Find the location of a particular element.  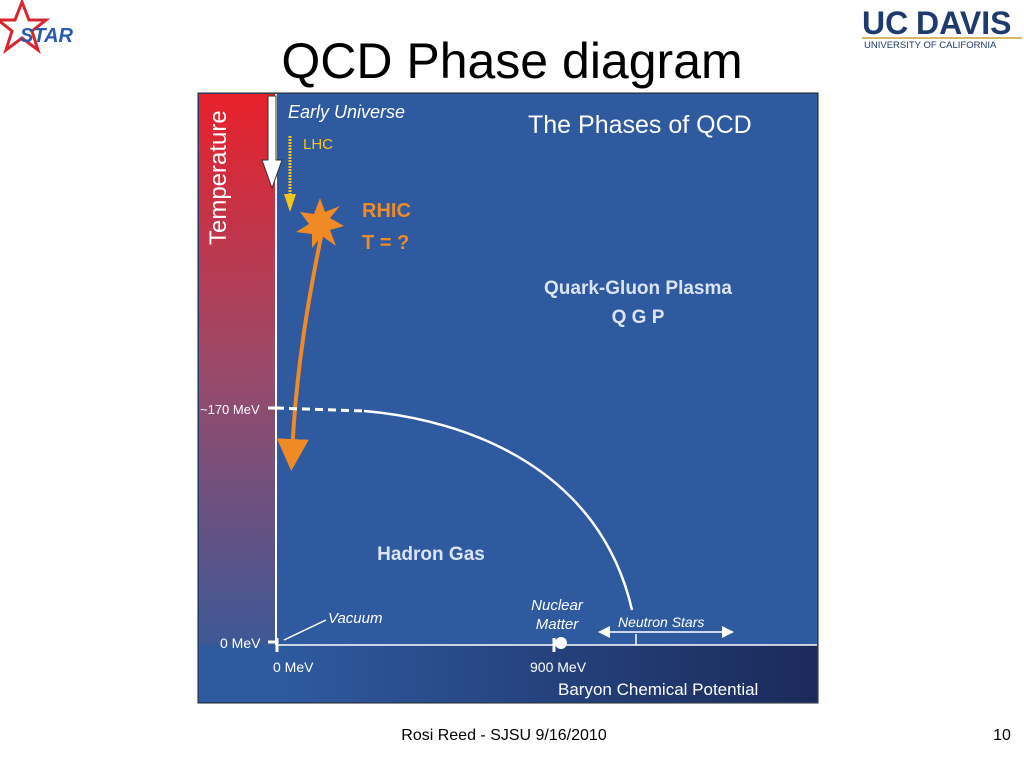

lhc-arrow-head is located at coordinates (290, 203).